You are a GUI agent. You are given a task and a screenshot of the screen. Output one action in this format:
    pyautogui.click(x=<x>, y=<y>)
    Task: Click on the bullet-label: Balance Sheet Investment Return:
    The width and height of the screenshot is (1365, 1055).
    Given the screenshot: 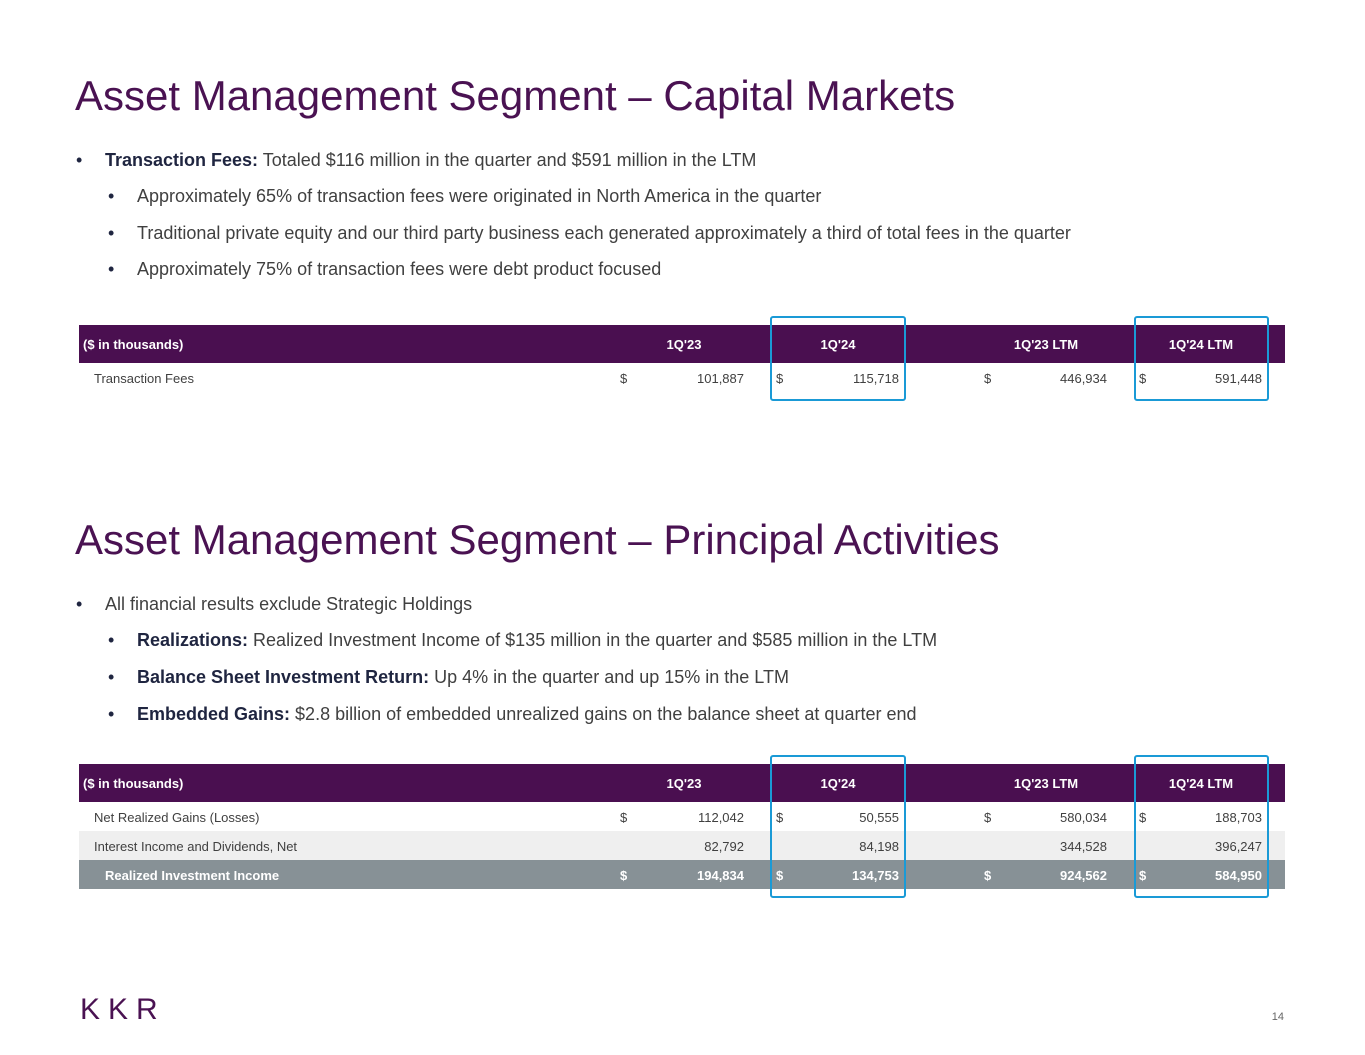 What is the action you would take?
    pyautogui.click(x=283, y=677)
    